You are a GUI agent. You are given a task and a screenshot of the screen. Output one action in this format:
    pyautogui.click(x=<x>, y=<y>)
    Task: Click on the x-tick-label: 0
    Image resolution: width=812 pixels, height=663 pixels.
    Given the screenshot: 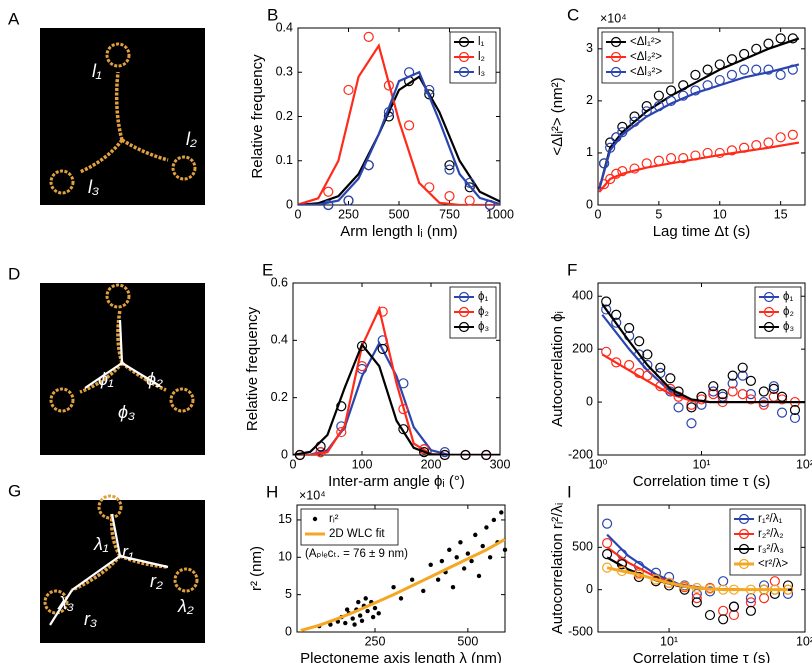 What is the action you would take?
    pyautogui.click(x=298, y=214)
    